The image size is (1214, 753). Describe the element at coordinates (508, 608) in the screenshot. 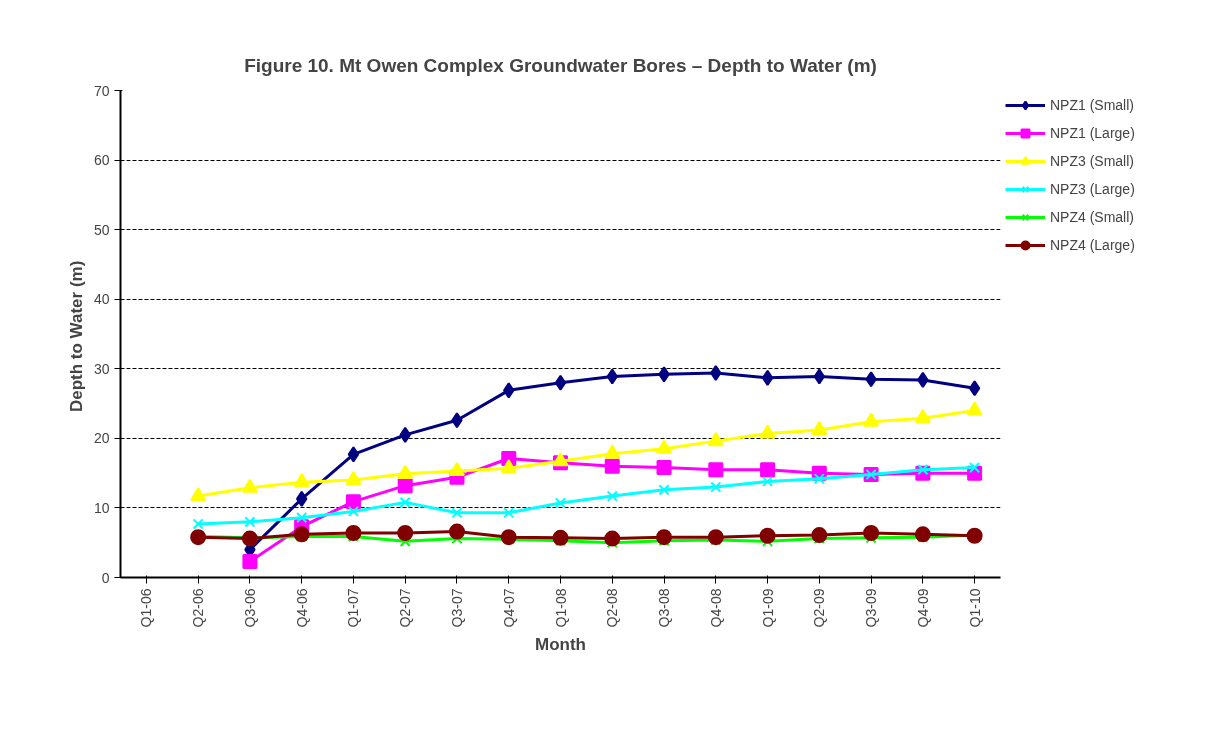

I see `x-tick-label: Q4-07` at that location.